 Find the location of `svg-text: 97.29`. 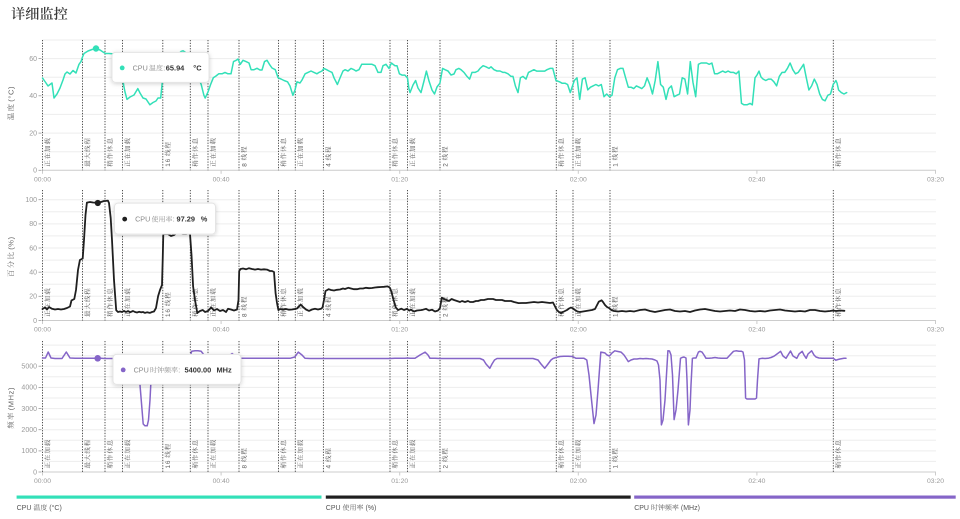

svg-text: 97.29 is located at coordinates (186, 219).